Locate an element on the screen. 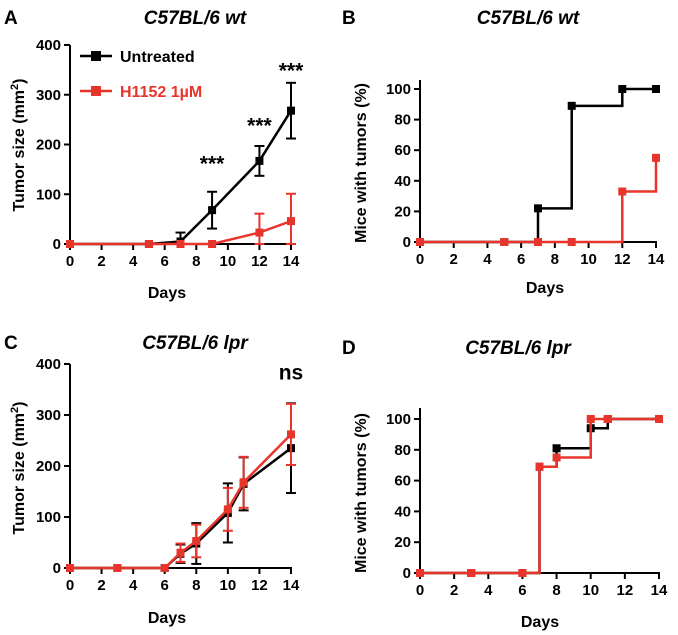 This screenshot has height=635, width=678. panel-a-x-tick-label: 12 is located at coordinates (259, 261).